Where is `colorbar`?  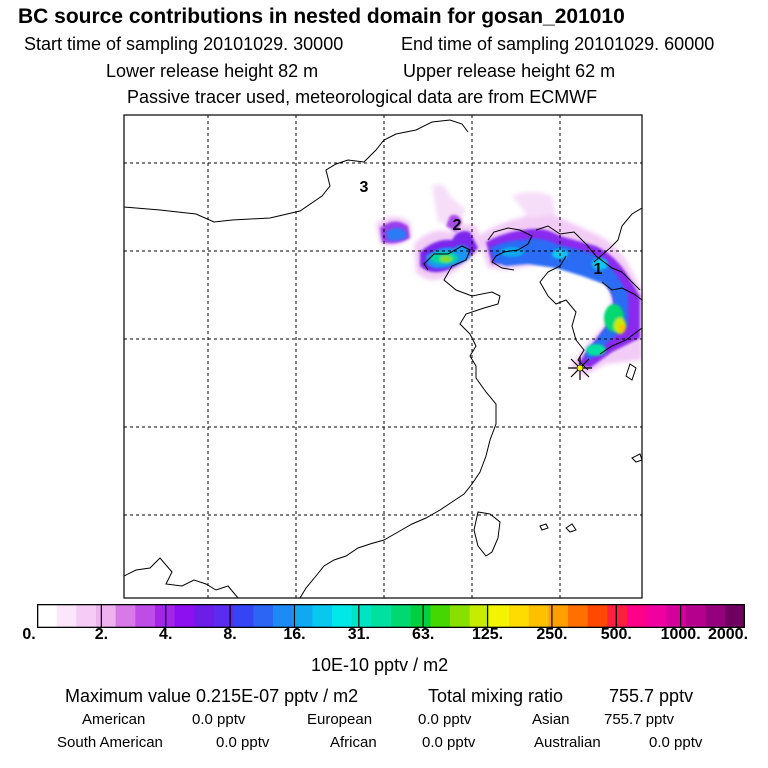
colorbar is located at coordinates (391, 616).